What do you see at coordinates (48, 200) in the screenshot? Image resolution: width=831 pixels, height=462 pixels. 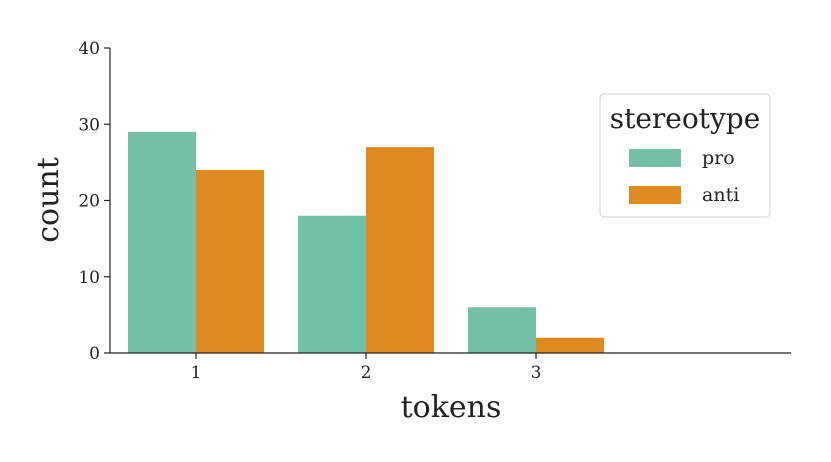 I see `y-axis-title: count` at bounding box center [48, 200].